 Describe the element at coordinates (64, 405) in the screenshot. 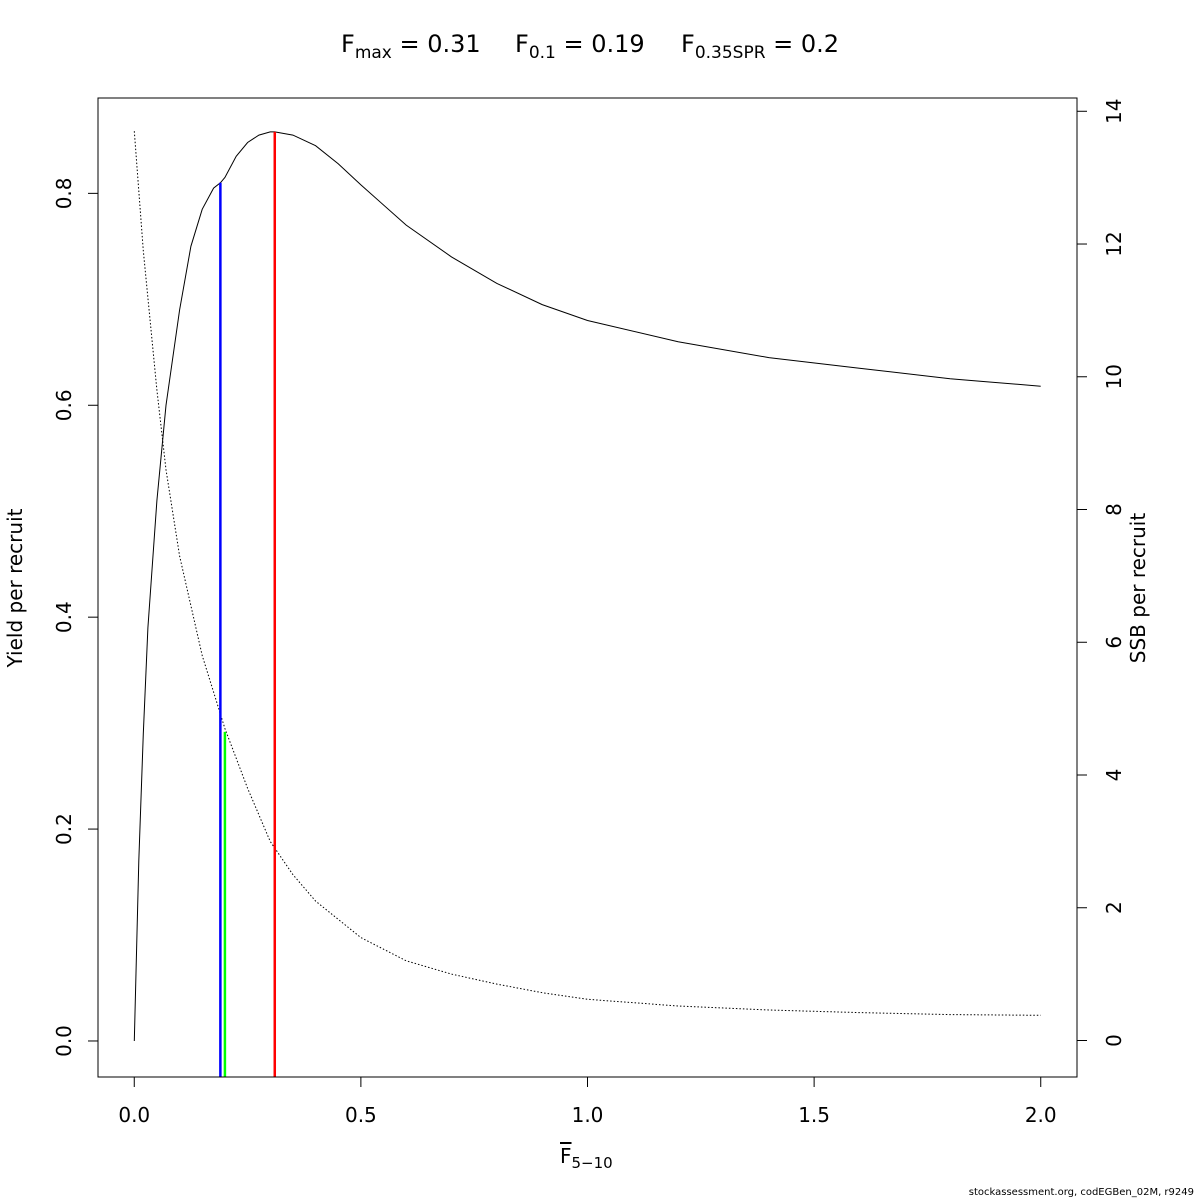

I see `y-tick-label: 0.6` at that location.